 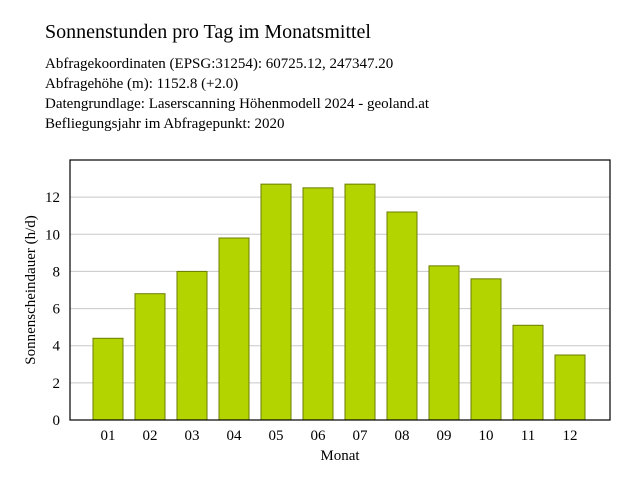 I want to click on chart-title: Sonnenstunden pro Tag im Monatsmittel, so click(x=208, y=32).